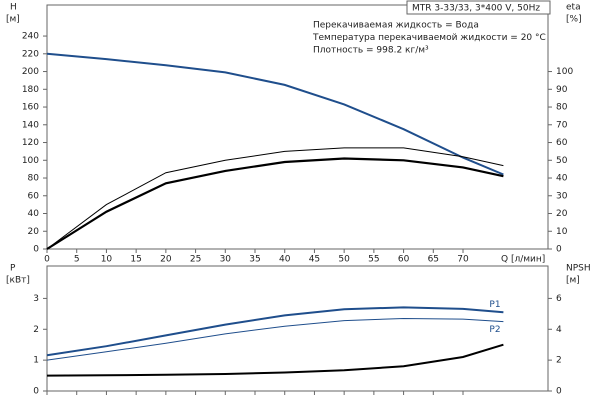 The image size is (600, 400). Describe the element at coordinates (371, 51) in the screenshot. I see `annotation: Плотность = 998.2 кг/м³` at that location.